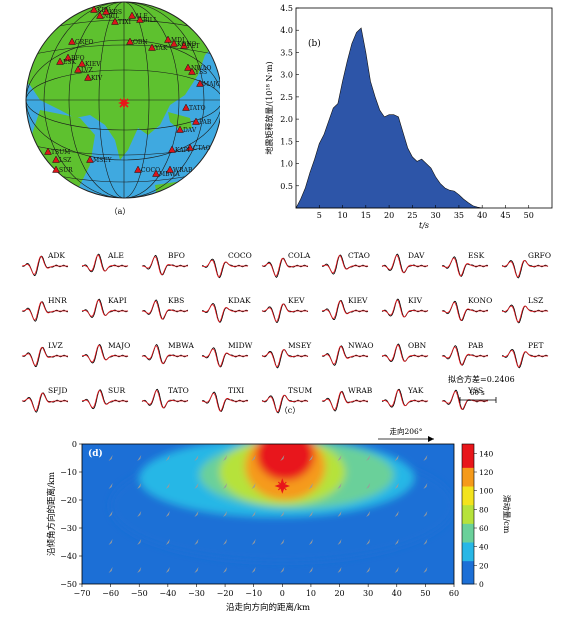 The image size is (584, 618). I want to click on waveform-cell: TSUM, so click(286, 400).